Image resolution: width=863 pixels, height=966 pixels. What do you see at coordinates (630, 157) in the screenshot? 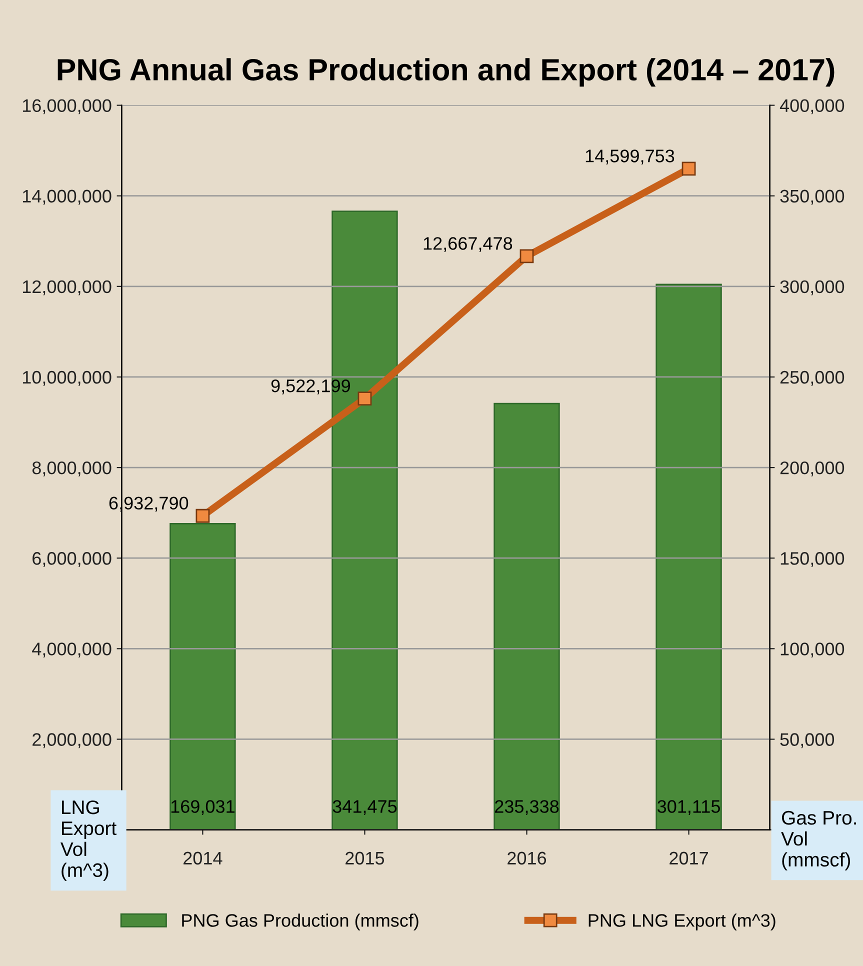
I see `data-label: 14,599,753` at bounding box center [630, 157].